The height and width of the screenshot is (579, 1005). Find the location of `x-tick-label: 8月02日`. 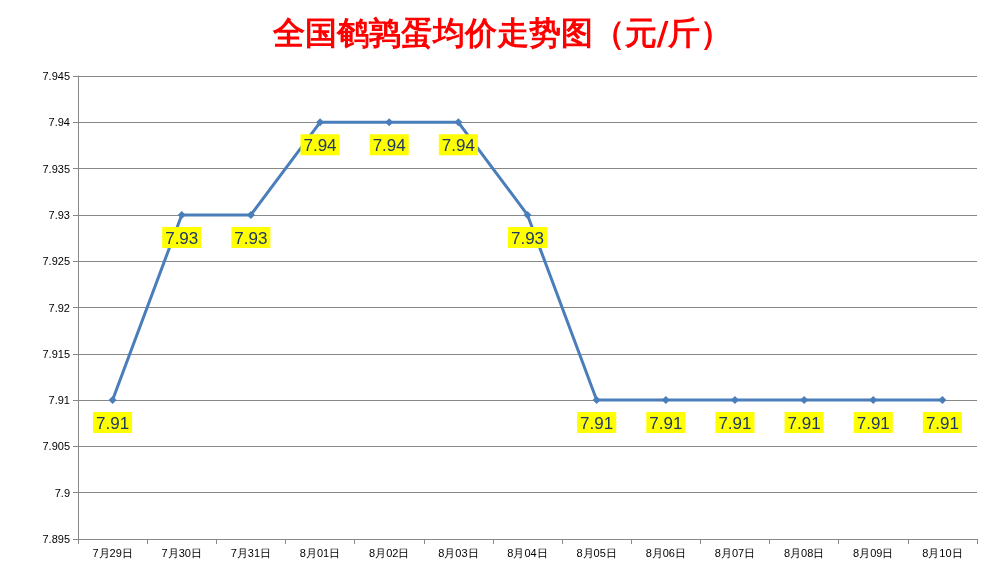

x-tick-label: 8月02日 is located at coordinates (389, 552).